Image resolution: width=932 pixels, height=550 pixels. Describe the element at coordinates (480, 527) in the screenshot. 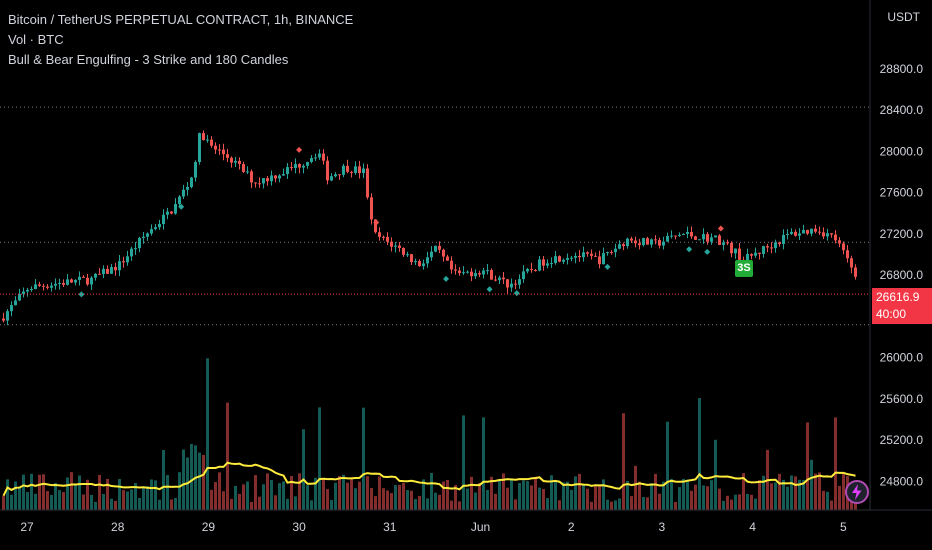

I see `time-tick-label: Jun` at that location.